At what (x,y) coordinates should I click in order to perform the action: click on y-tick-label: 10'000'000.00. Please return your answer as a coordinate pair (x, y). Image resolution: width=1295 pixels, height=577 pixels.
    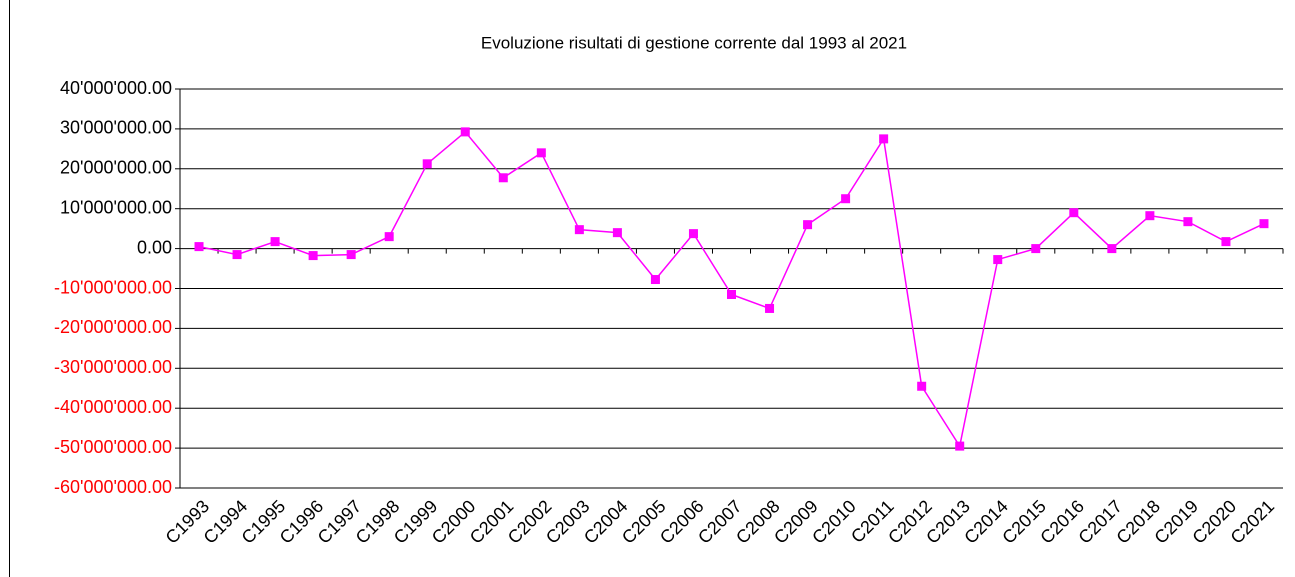
    Looking at the image, I should click on (116, 207).